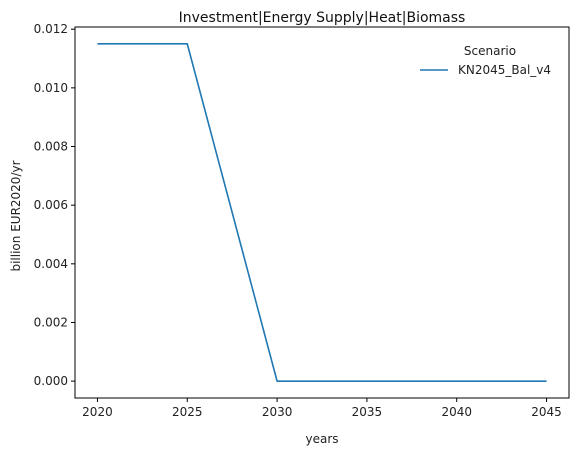  What do you see at coordinates (485, 60) in the screenshot?
I see `legend: Scenario KN2045_Bal_v4` at bounding box center [485, 60].